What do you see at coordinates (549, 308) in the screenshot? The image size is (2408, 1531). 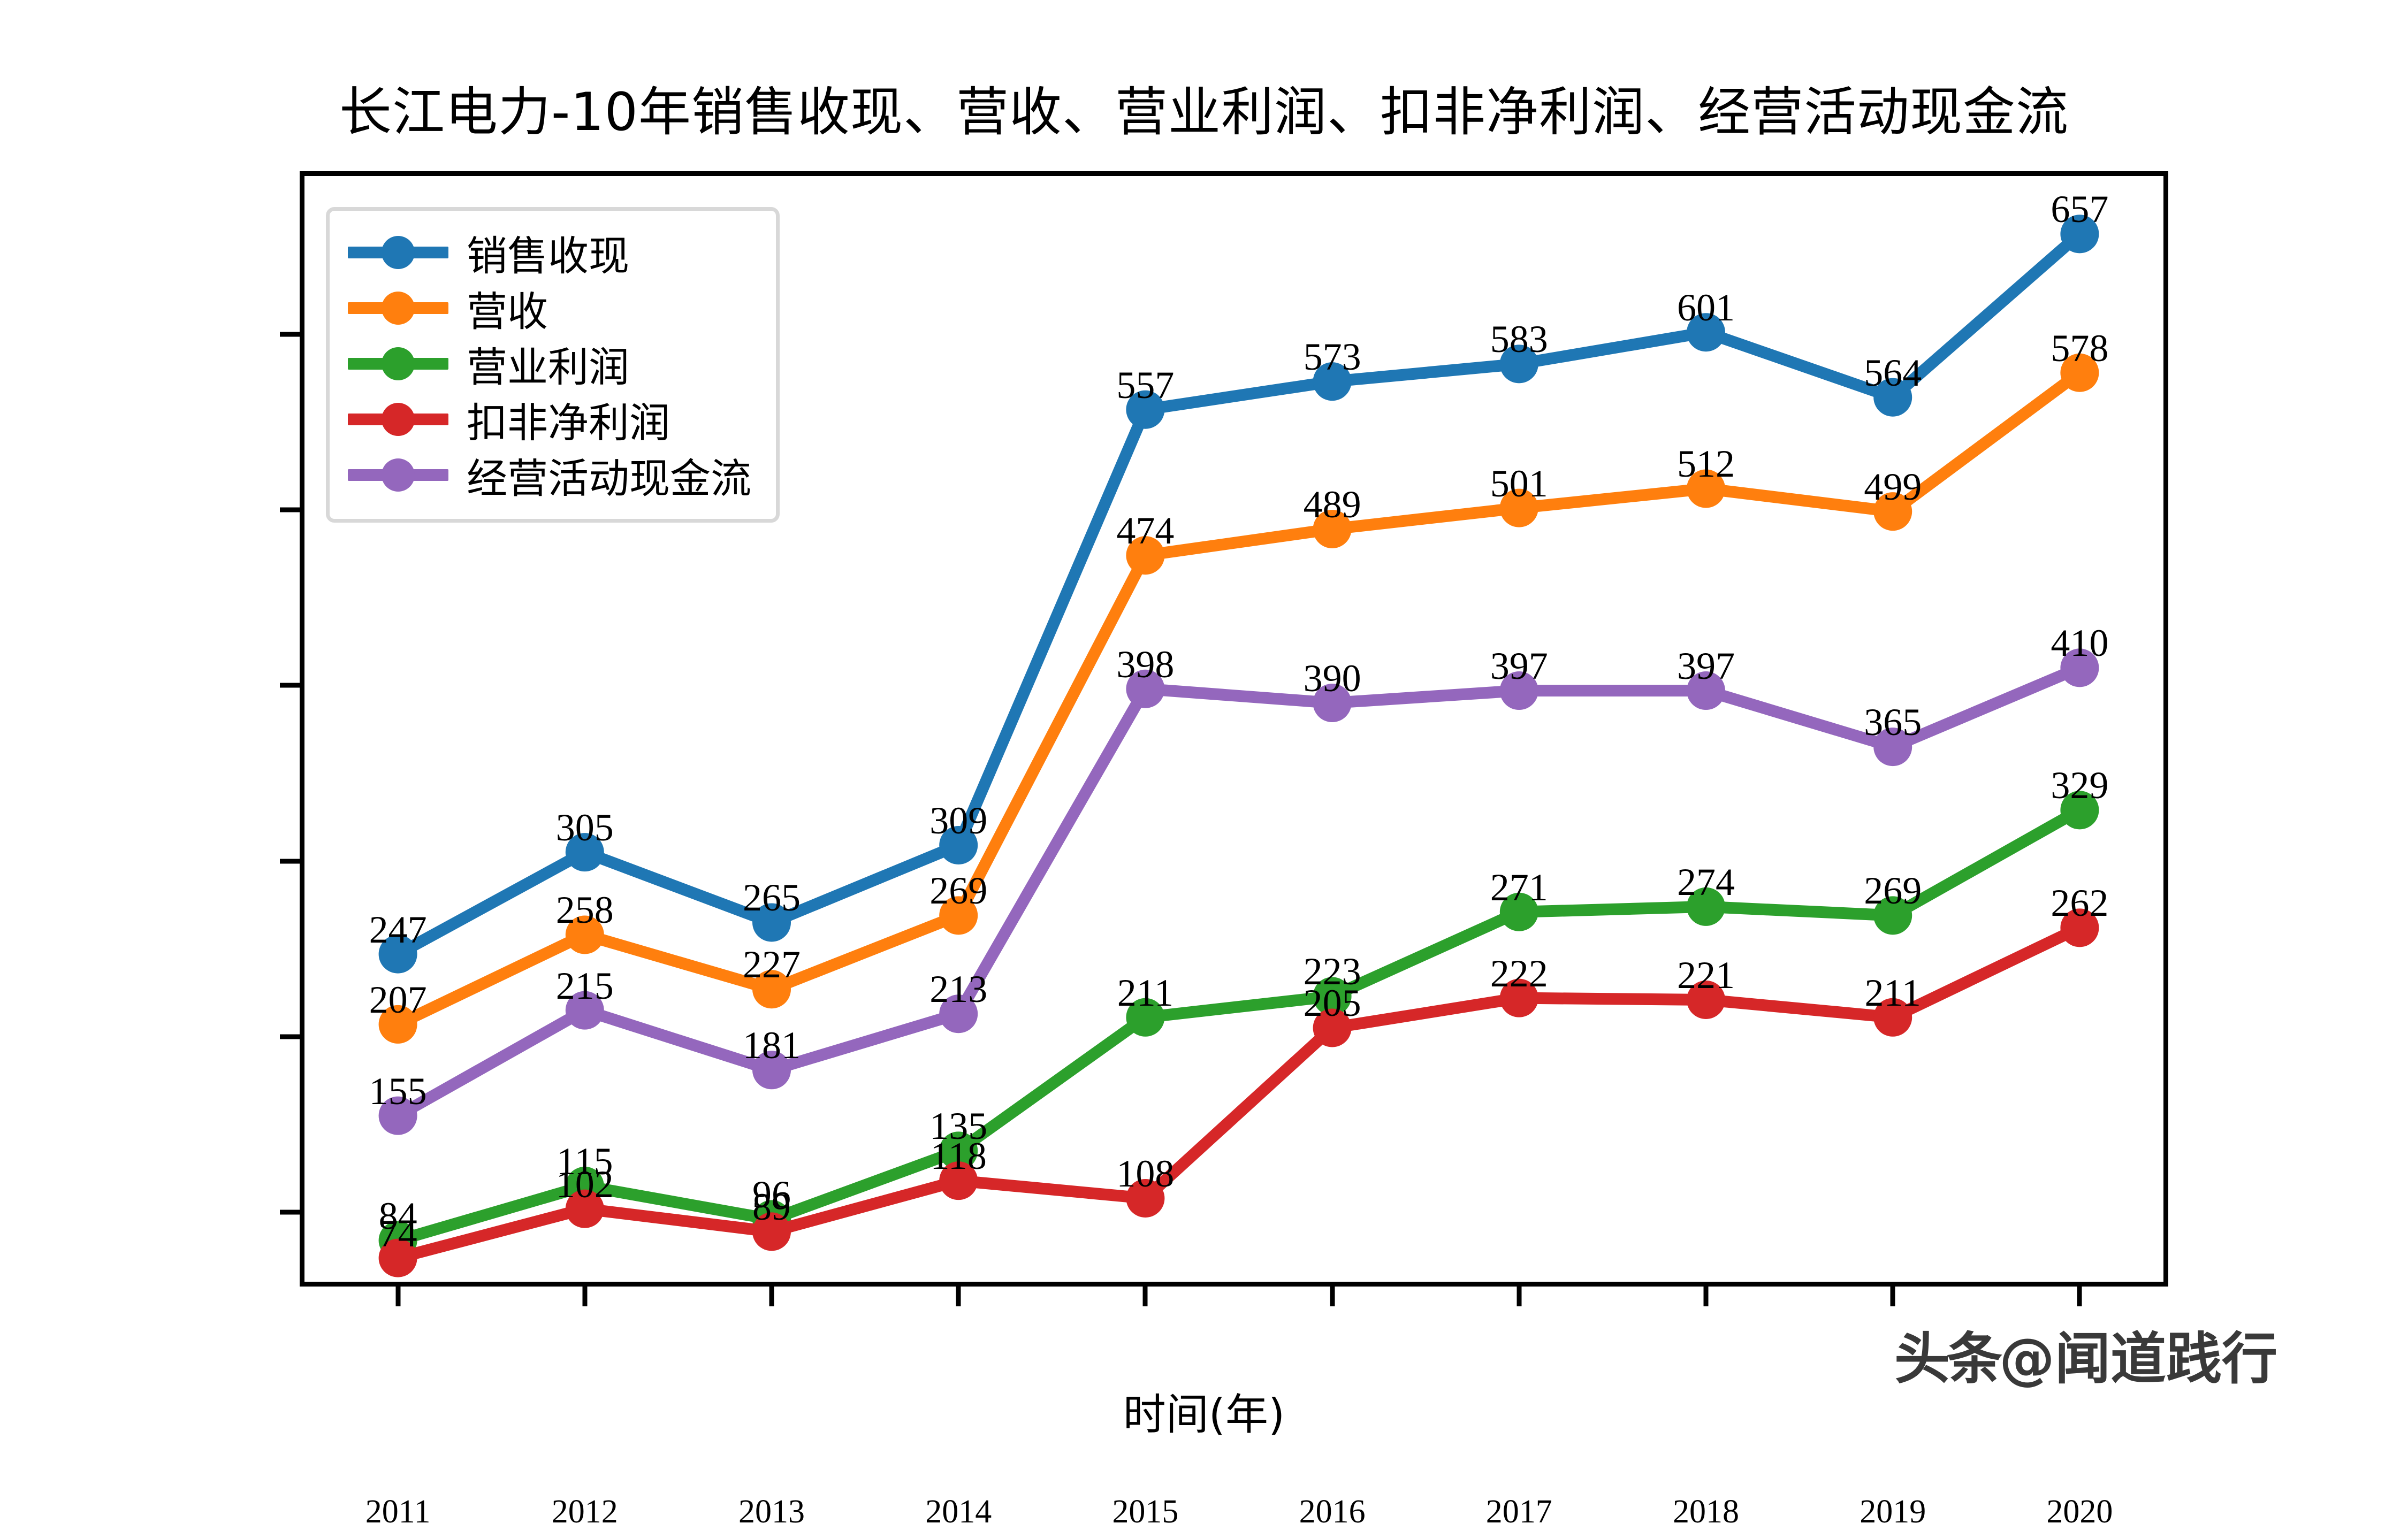 I see `legend-item-1: 营收` at bounding box center [549, 308].